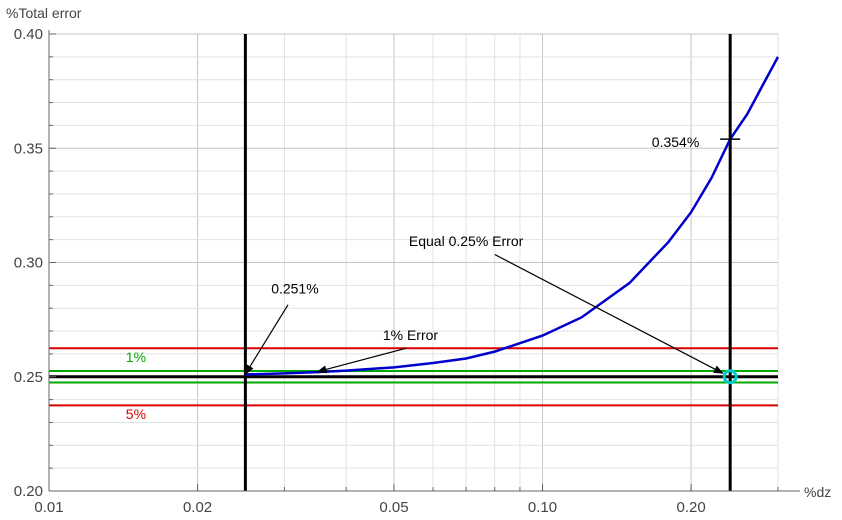  I want to click on point-marker, so click(730, 377).